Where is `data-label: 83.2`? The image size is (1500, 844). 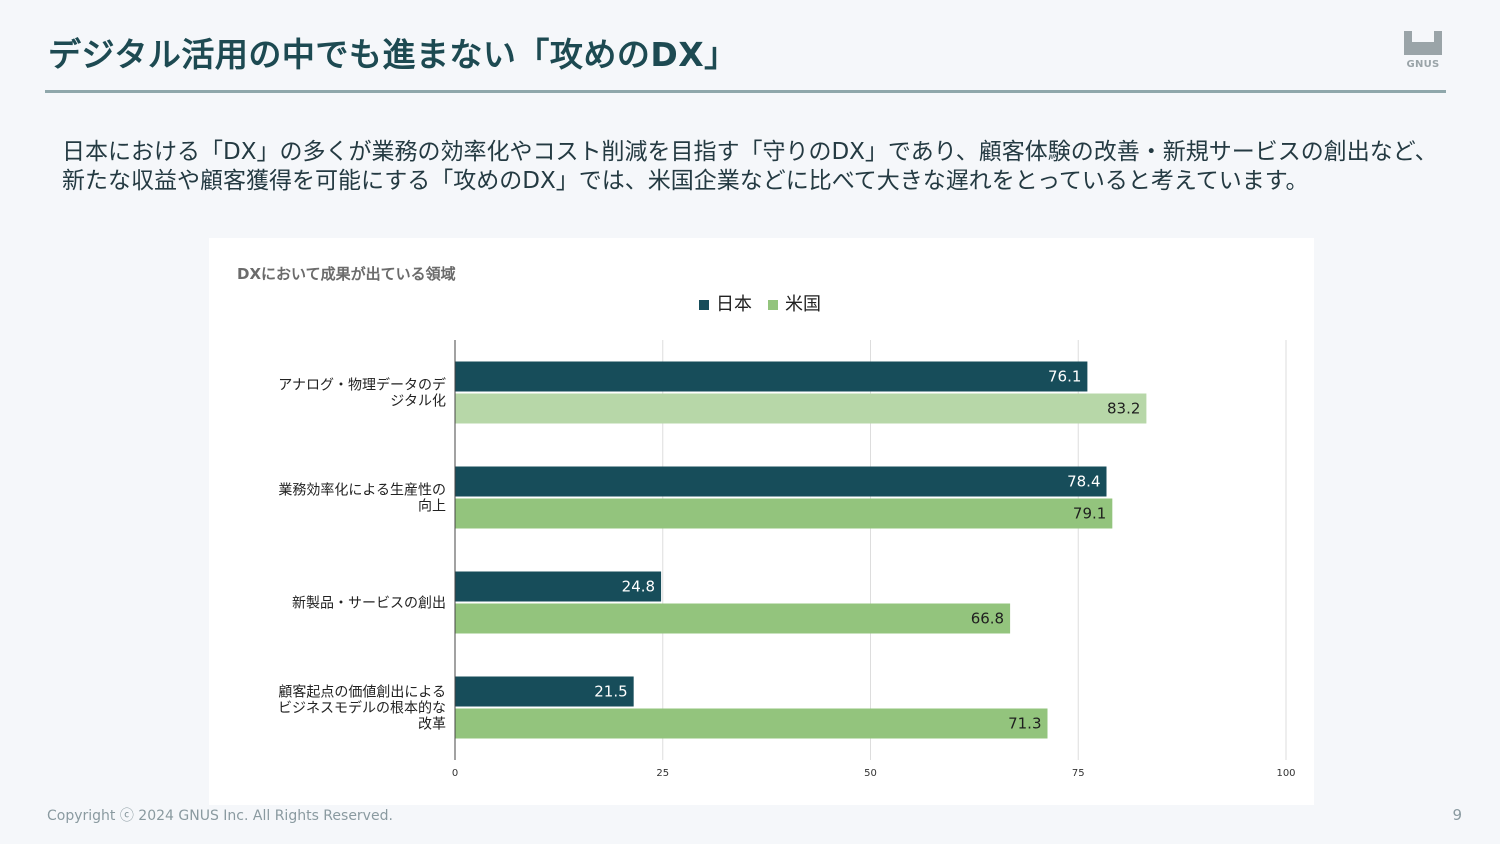 data-label: 83.2 is located at coordinates (1123, 409).